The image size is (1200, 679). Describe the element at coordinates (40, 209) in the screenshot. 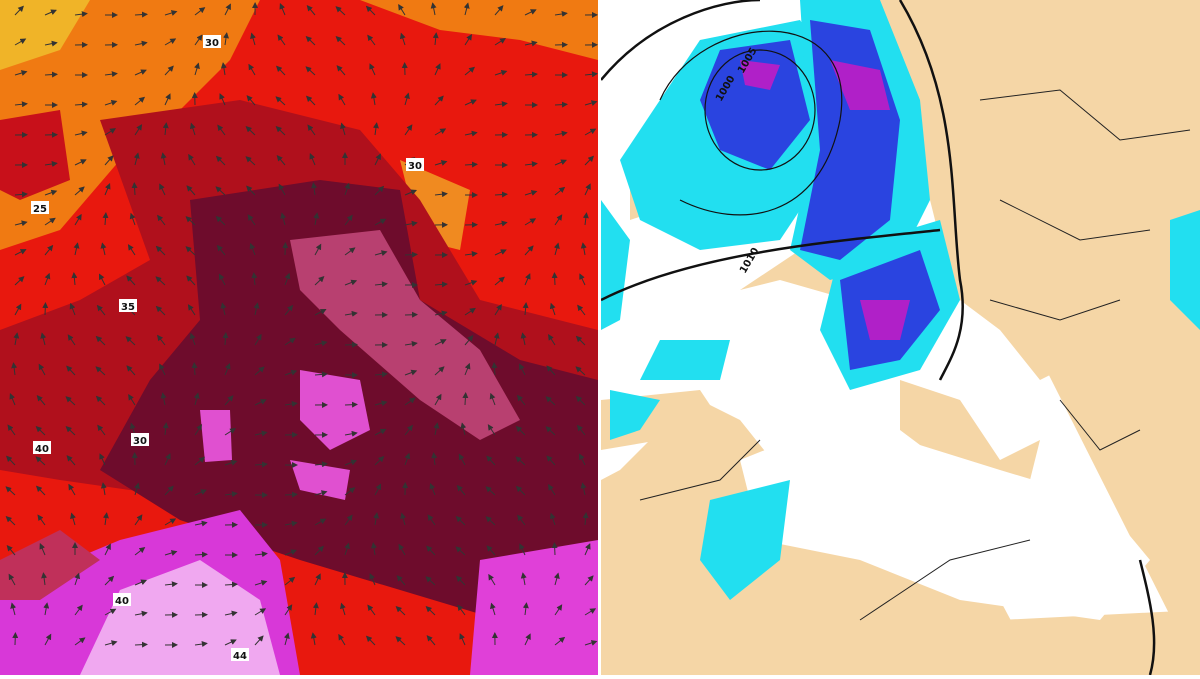

I see `contour-label: 25` at that location.